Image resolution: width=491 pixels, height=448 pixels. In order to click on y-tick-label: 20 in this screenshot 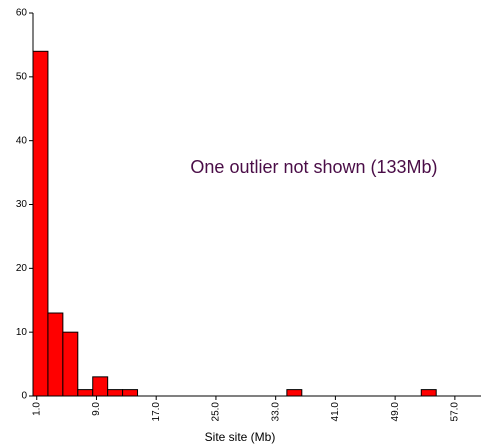, I will do `click(22, 268)`.